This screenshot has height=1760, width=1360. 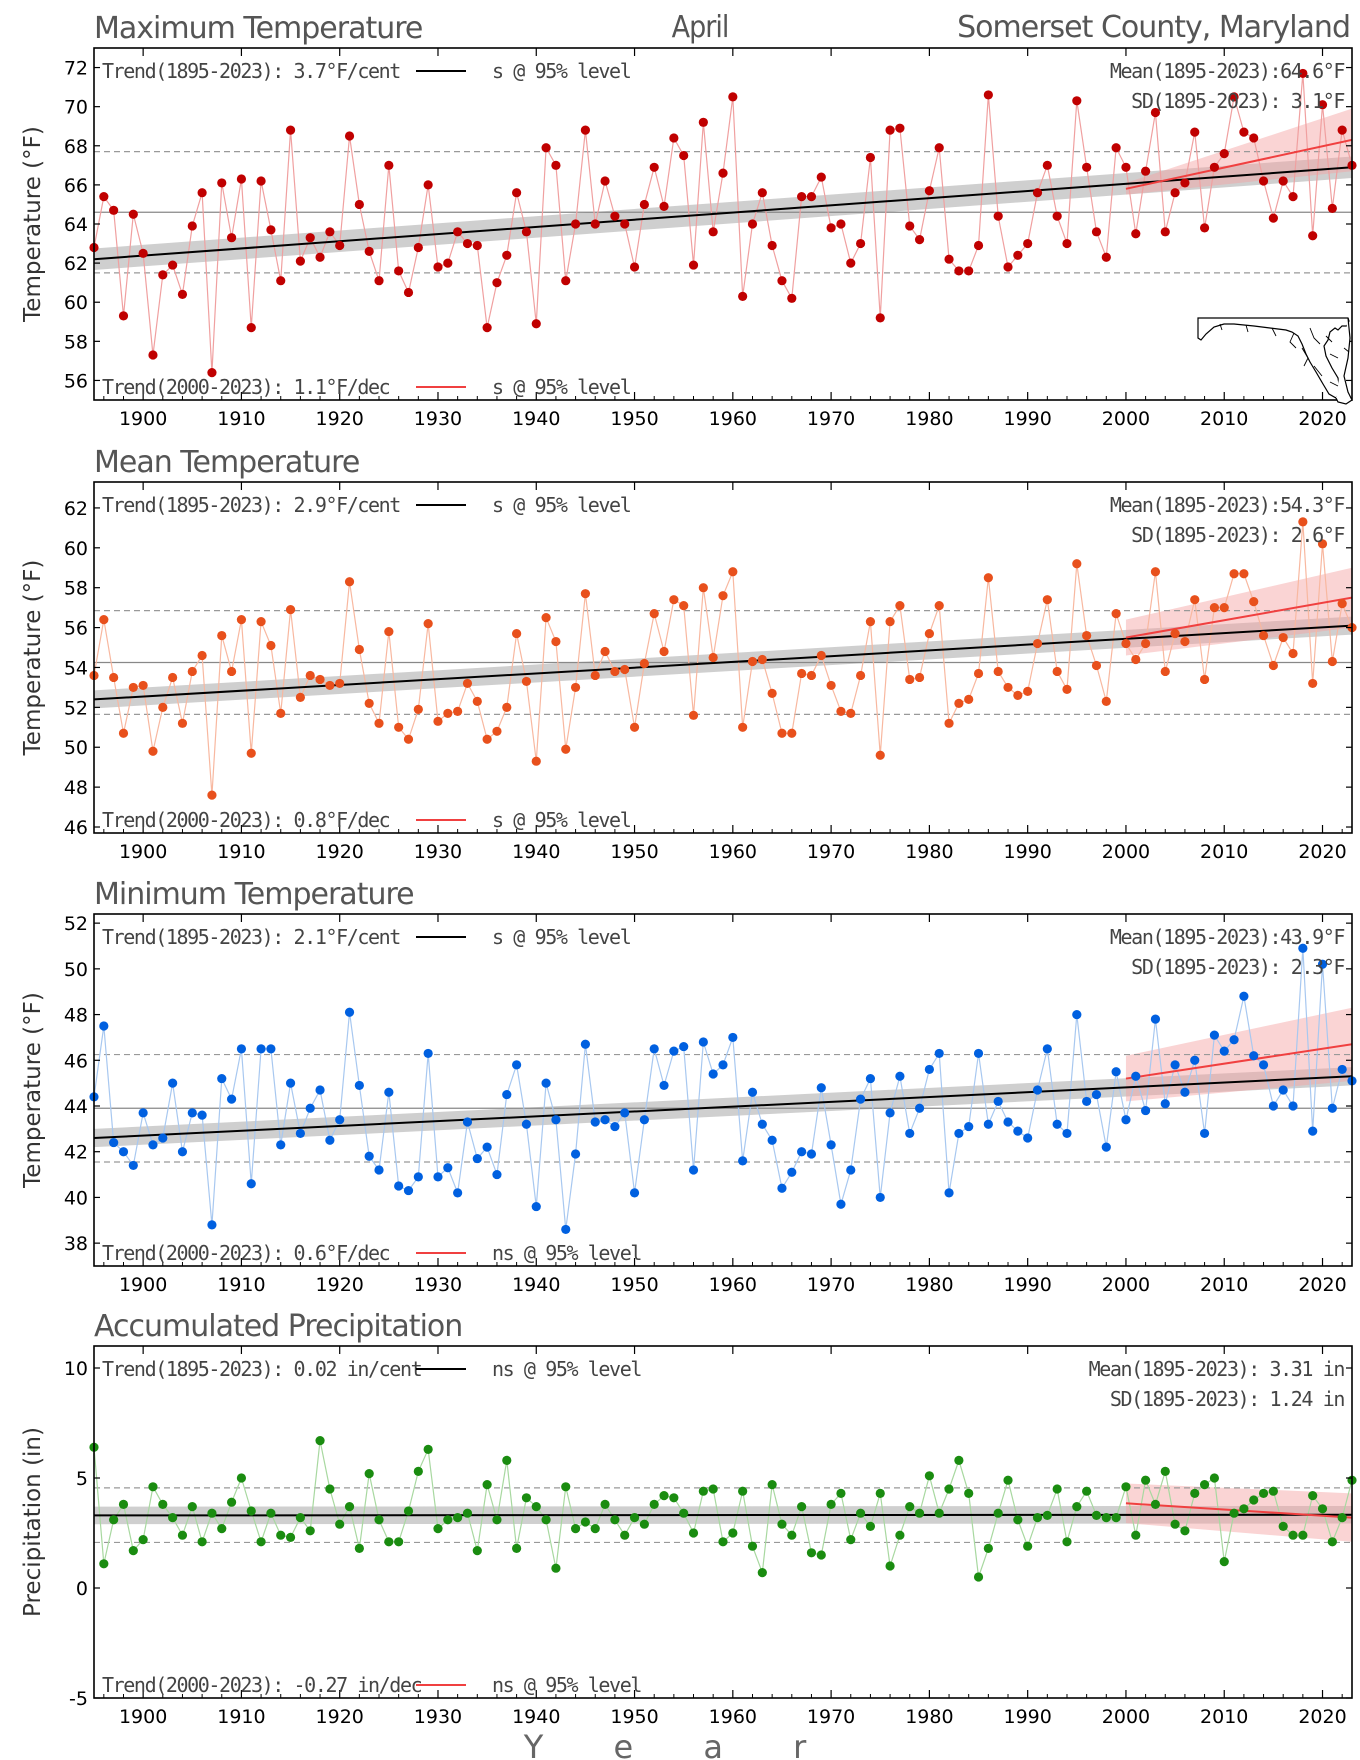 I want to click on x-tick-label: 1970, so click(x=831, y=419).